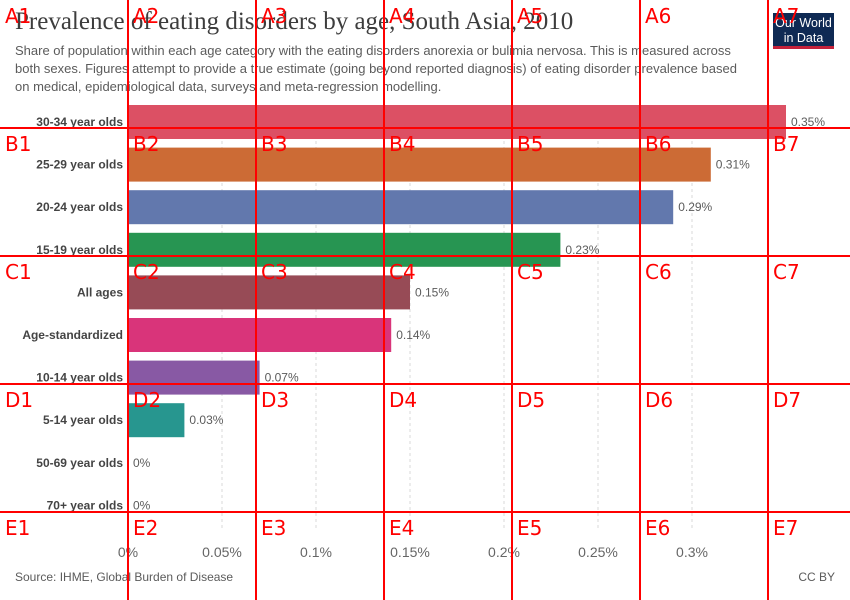 The width and height of the screenshot is (850, 600). I want to click on grid-cell-label: A3, so click(274, 16).